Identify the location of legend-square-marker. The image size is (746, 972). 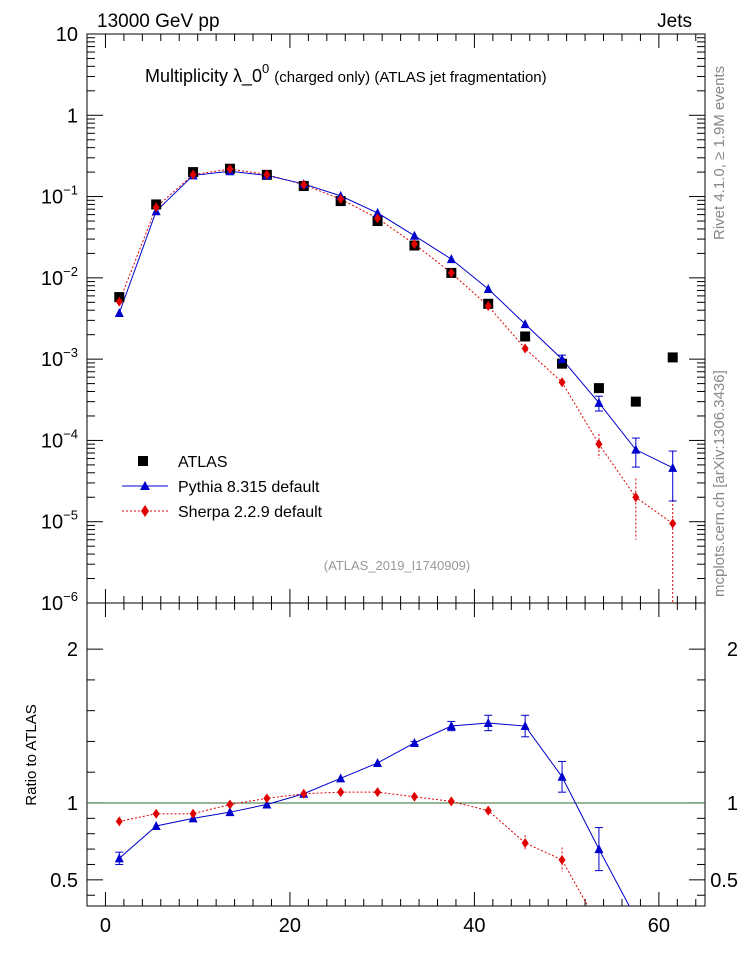
(143, 461).